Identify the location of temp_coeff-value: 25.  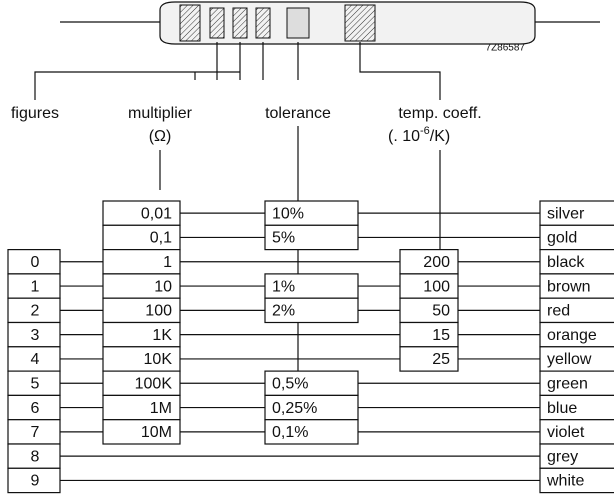
(441, 359).